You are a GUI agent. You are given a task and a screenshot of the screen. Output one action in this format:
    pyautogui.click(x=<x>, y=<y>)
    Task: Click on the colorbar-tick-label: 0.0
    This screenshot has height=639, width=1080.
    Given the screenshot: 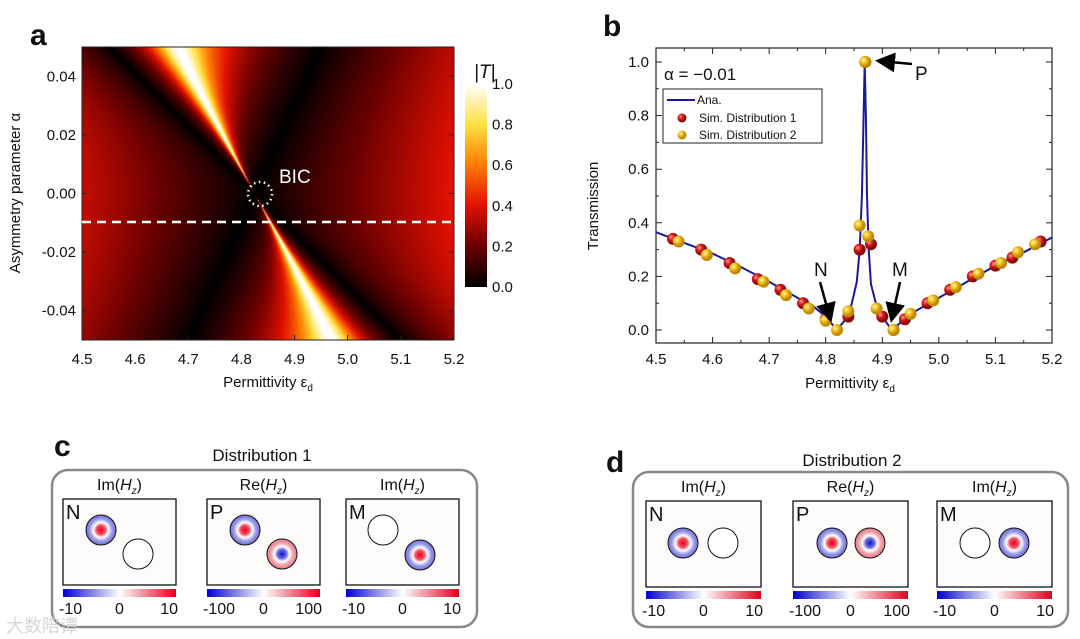 What is the action you would take?
    pyautogui.click(x=502, y=287)
    